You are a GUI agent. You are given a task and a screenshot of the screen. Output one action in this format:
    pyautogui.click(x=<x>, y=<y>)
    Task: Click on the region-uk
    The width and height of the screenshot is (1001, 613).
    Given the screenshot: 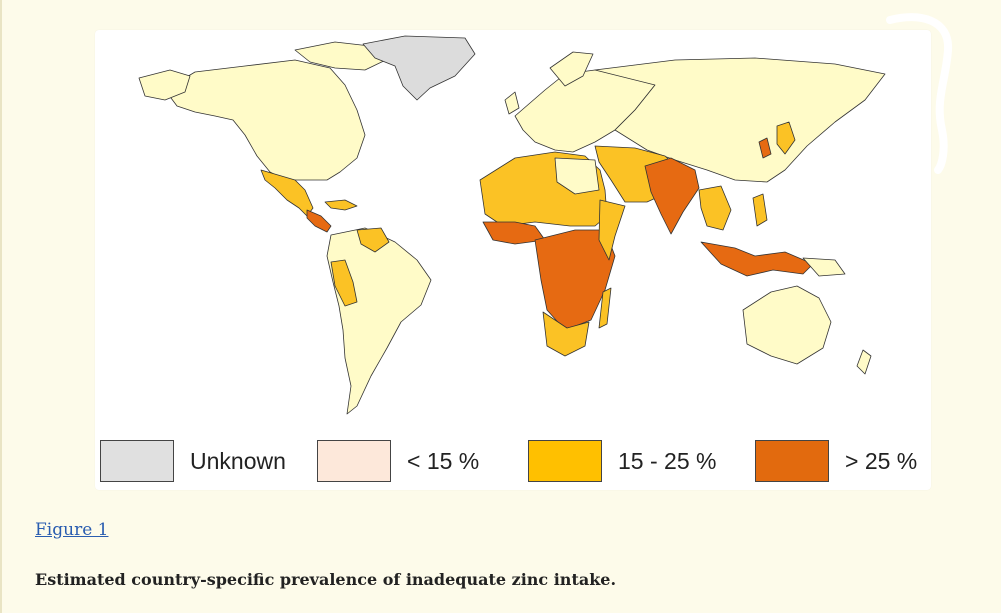 What is the action you would take?
    pyautogui.click(x=512, y=103)
    